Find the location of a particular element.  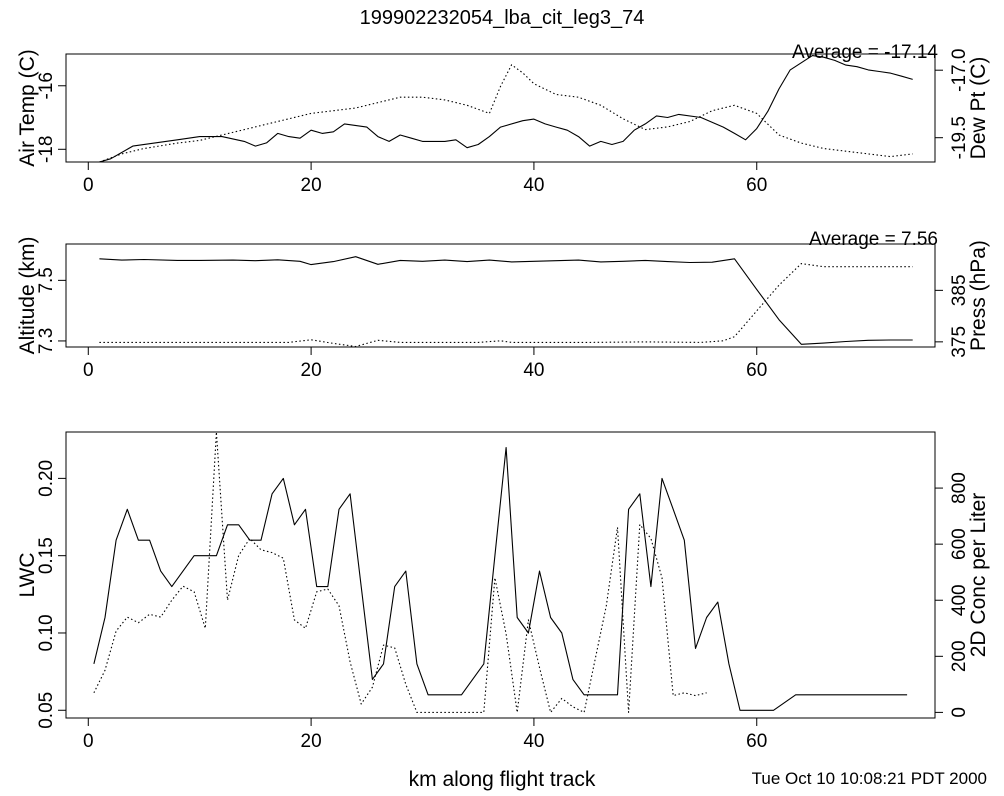

right-tick-label: 400 is located at coordinates (959, 600).